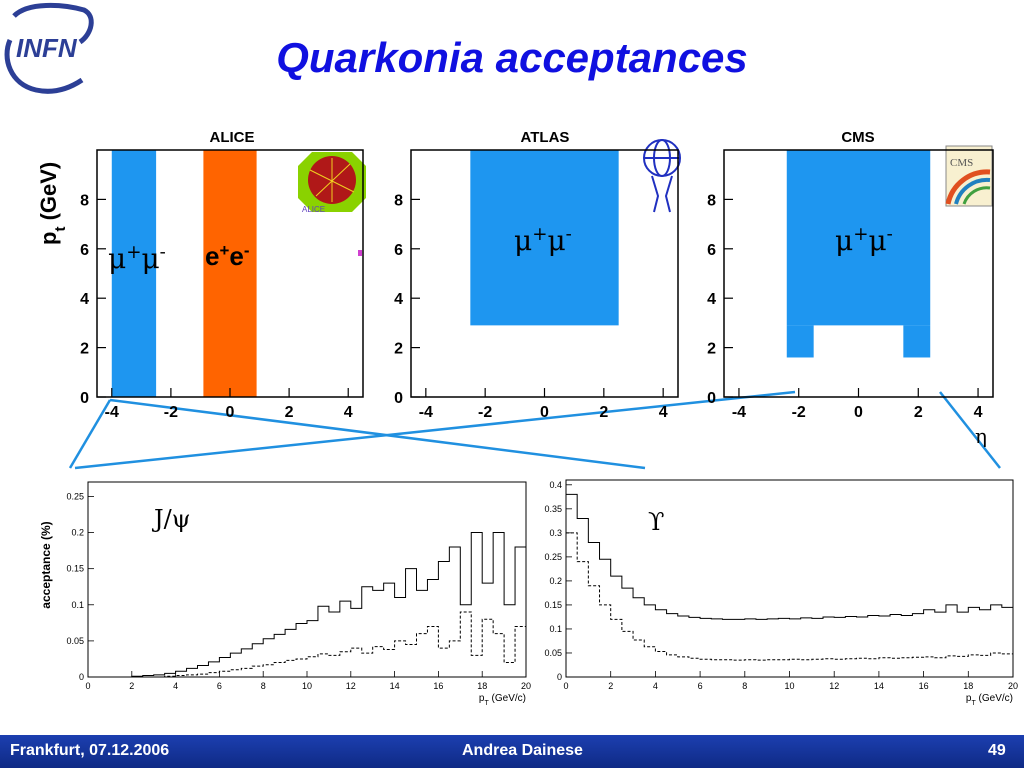 The image size is (1024, 768). What do you see at coordinates (656, 522) in the screenshot?
I see `particle-annotation: ϒ` at bounding box center [656, 522].